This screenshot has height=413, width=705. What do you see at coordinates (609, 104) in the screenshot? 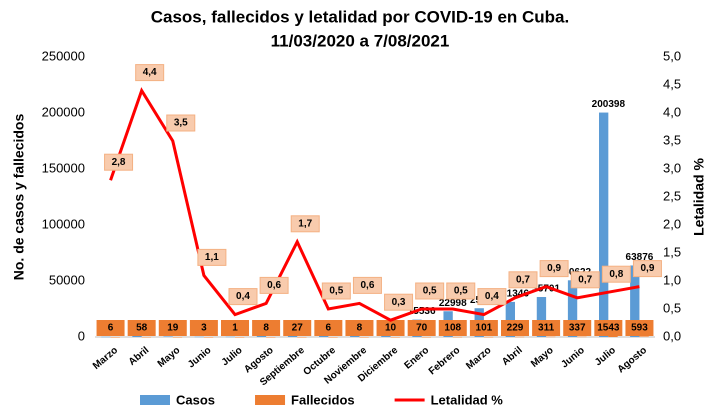
I see `data-label: 200398` at bounding box center [609, 104].